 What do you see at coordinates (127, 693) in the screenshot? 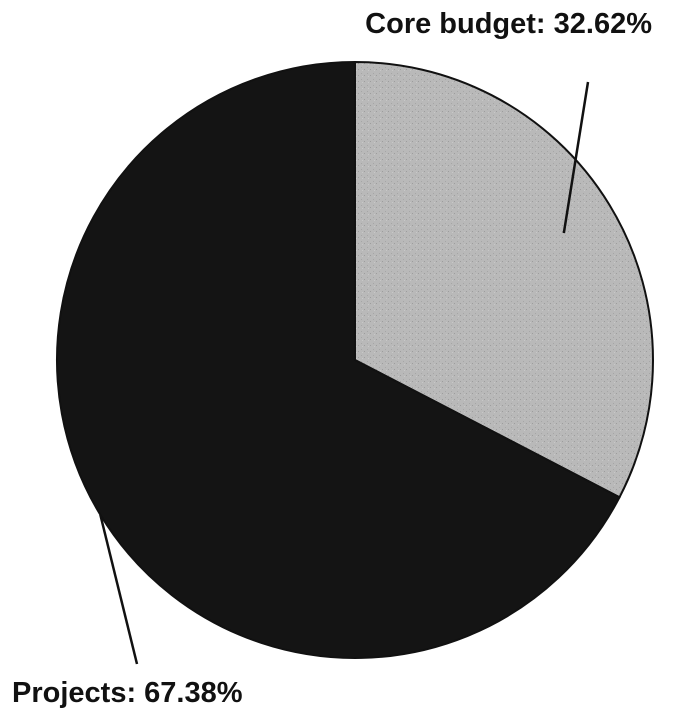
I see `slice-label-projects: Projects: 67.38%` at bounding box center [127, 693].